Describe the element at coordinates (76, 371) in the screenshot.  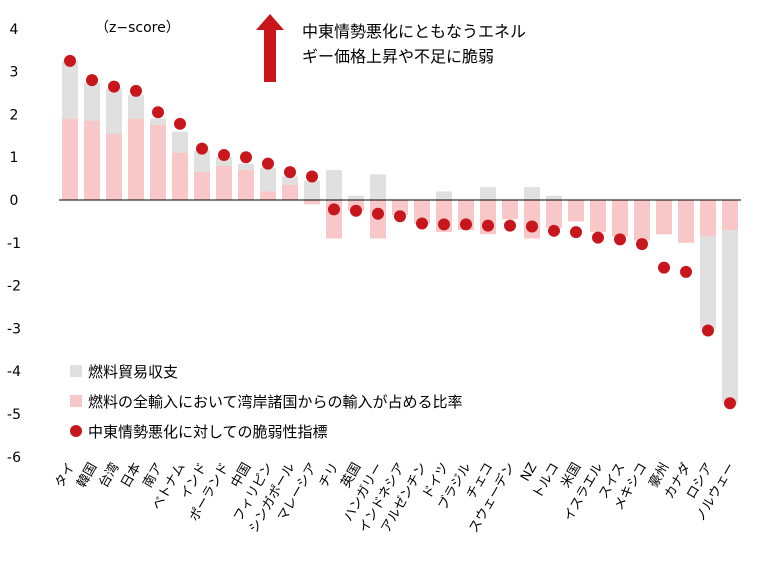
I see `legend-swatch-fuel-trade` at that location.